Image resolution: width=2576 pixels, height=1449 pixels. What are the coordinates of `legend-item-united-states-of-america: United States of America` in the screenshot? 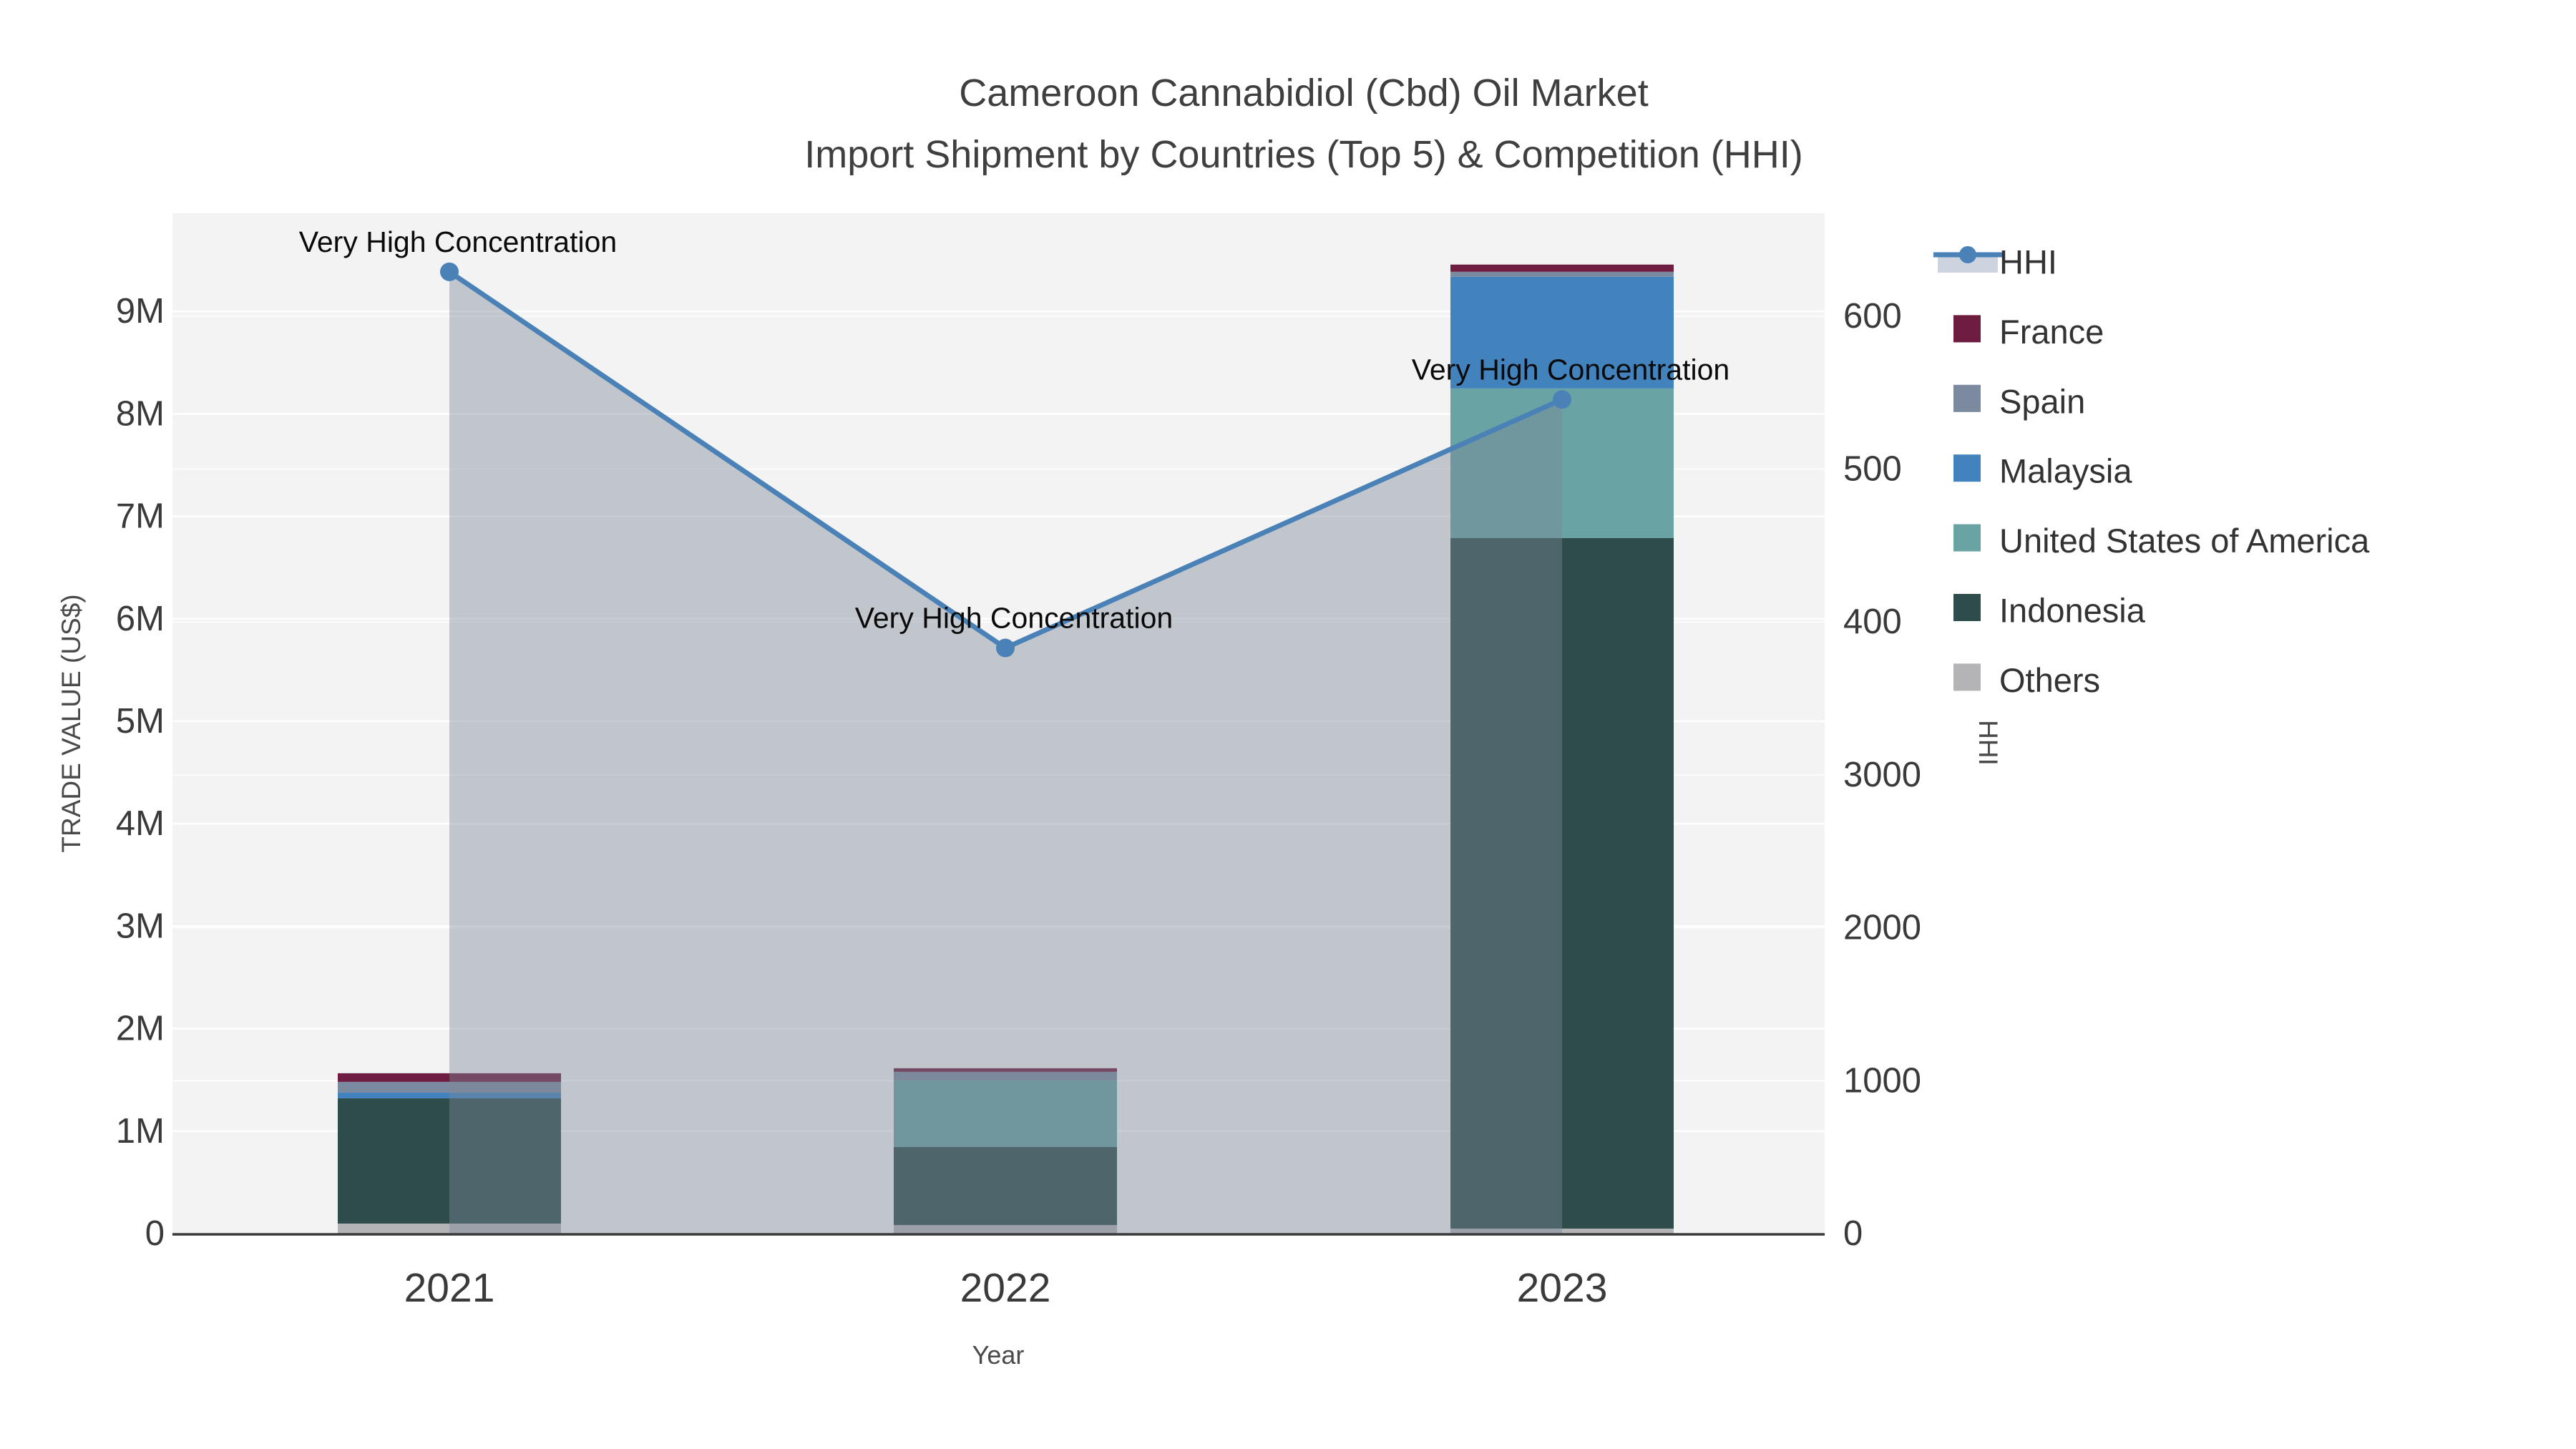 It's located at (2161, 541).